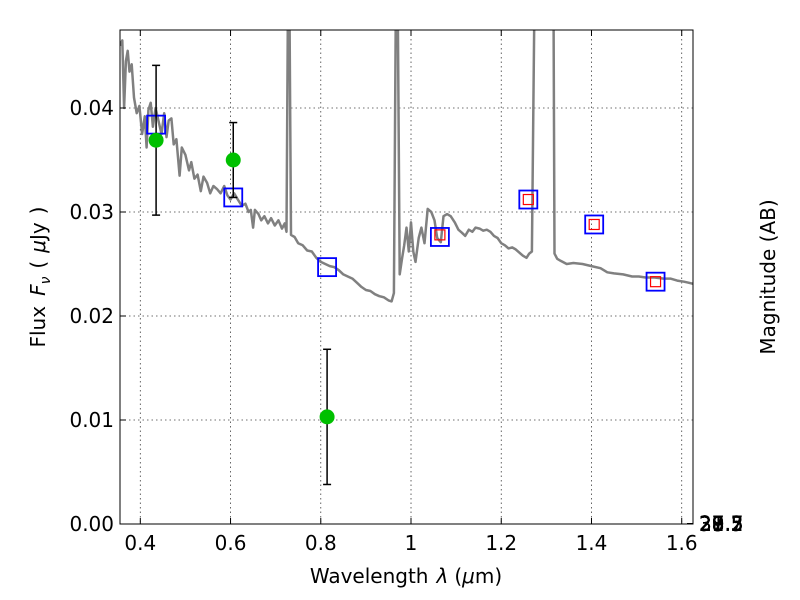 The height and width of the screenshot is (600, 800). I want to click on y-tick-label: 0.01, so click(91, 420).